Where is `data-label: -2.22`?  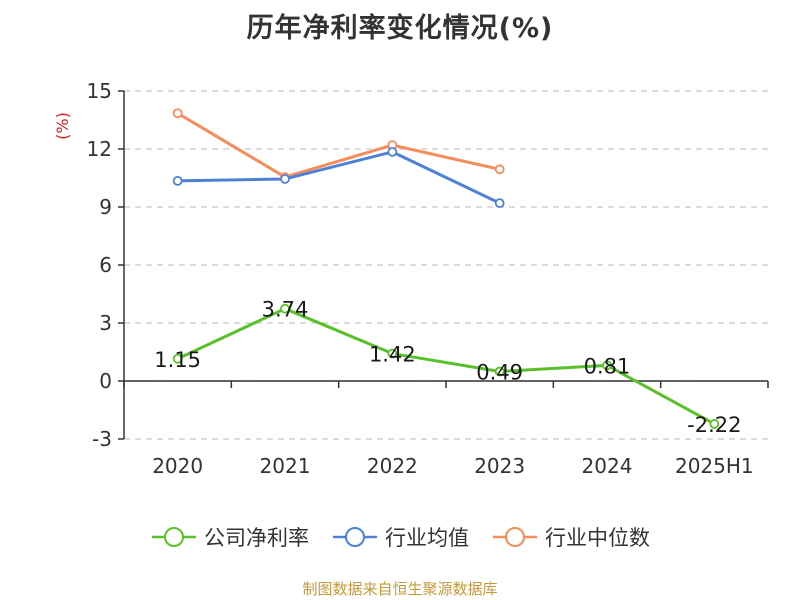 data-label: -2.22 is located at coordinates (714, 425).